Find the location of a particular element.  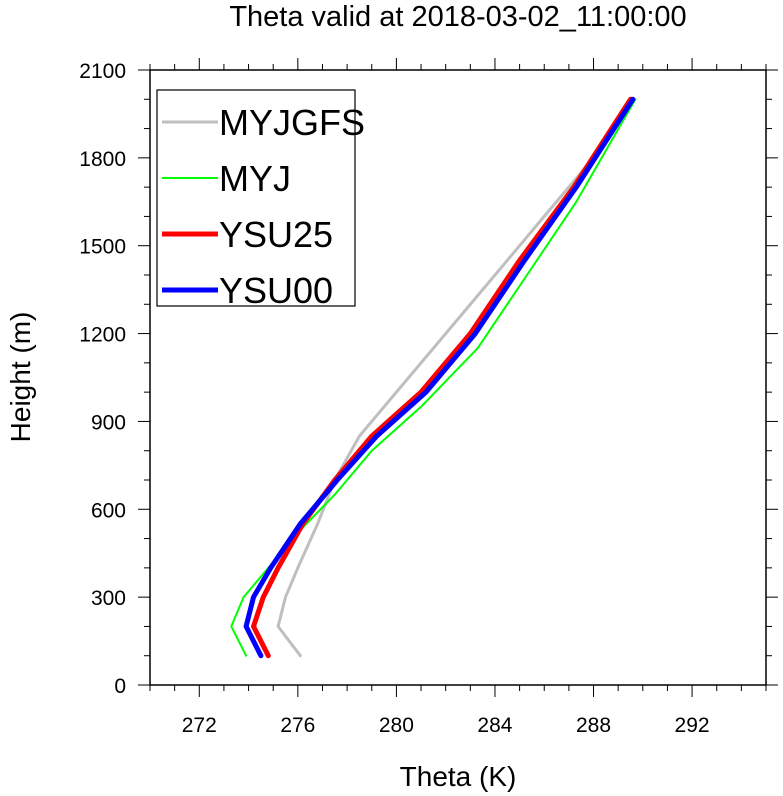

y-tick-label: 0 is located at coordinates (120, 686).